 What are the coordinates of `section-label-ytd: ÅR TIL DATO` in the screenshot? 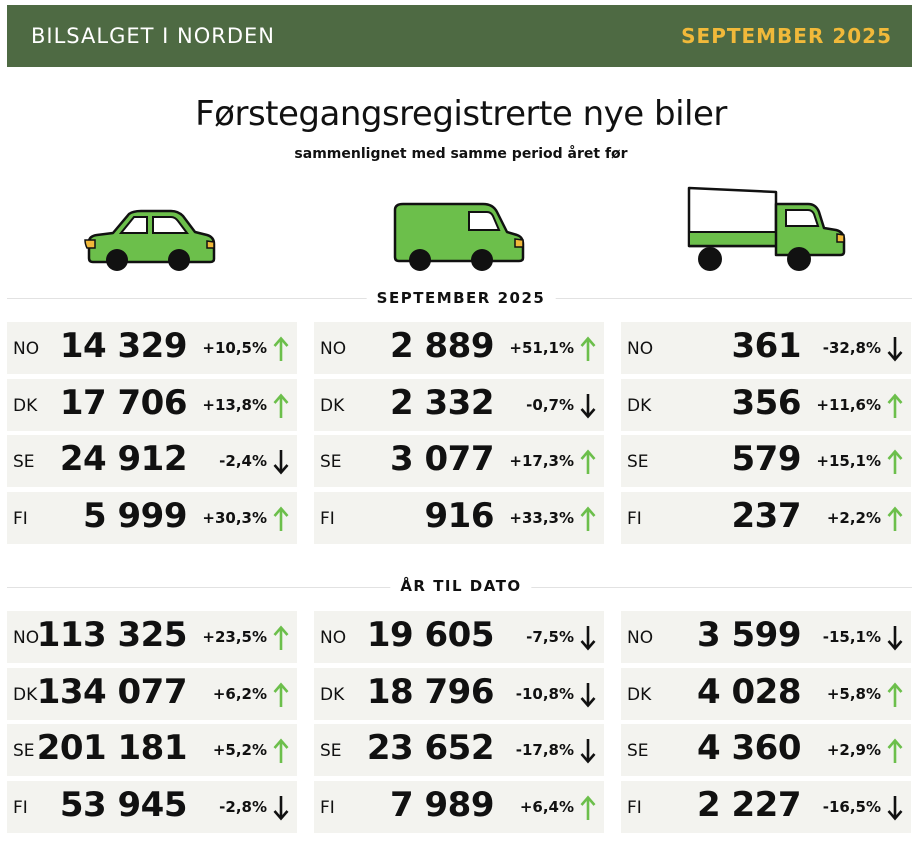 It's located at (461, 586).